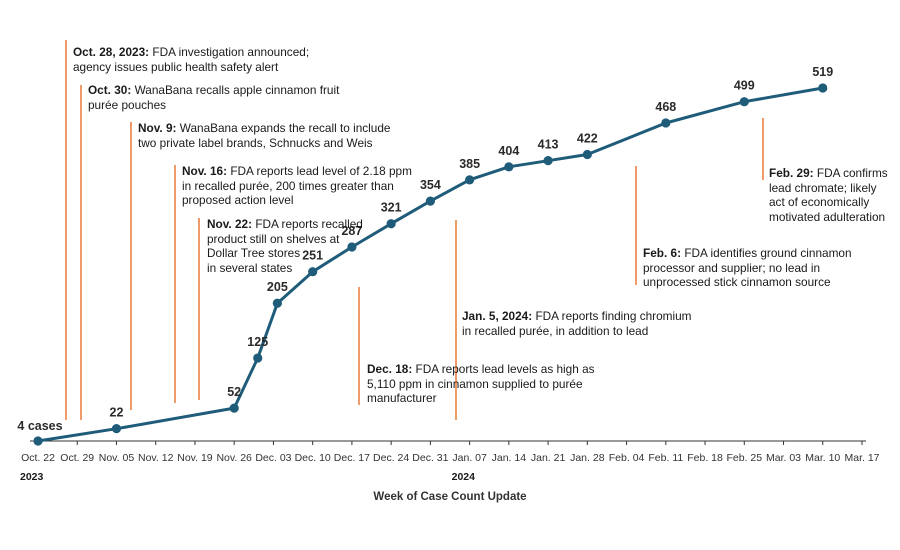  What do you see at coordinates (250, 267) in the screenshot?
I see `annotation-line-text: in several states` at bounding box center [250, 267].